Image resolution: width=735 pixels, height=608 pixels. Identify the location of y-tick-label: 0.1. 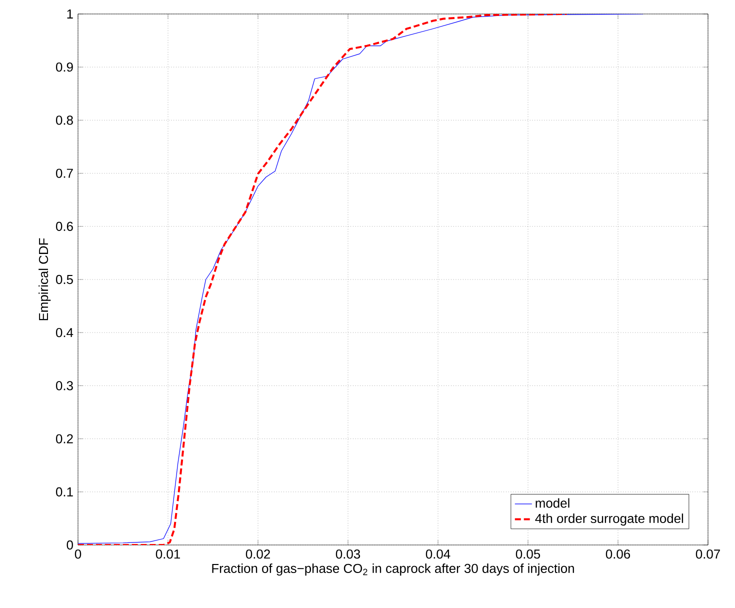
(64, 491).